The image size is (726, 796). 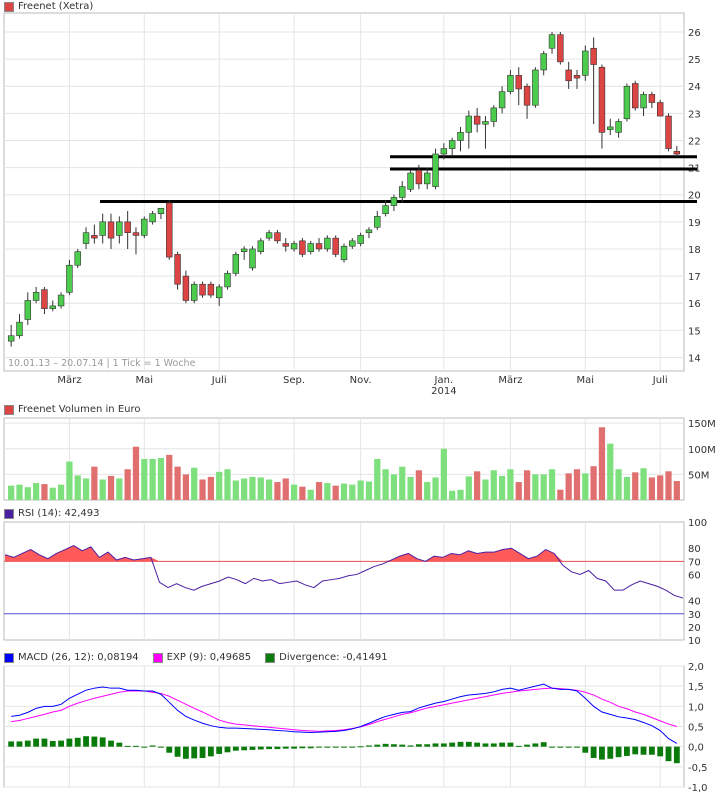 What do you see at coordinates (694, 87) in the screenshot?
I see `price-y-tick-label: 24` at bounding box center [694, 87].